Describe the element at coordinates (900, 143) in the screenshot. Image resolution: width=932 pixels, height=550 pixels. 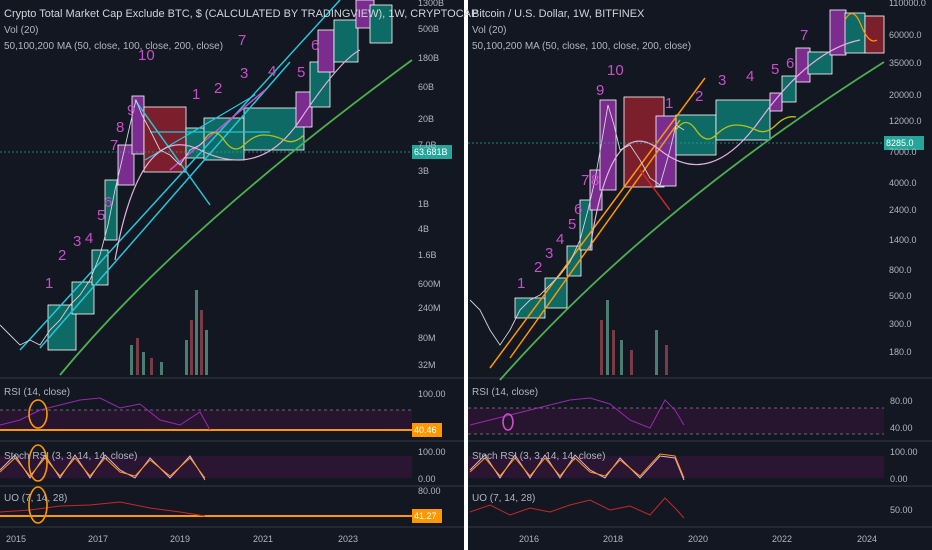
I see `right-current-price-text: 8285.0` at that location.